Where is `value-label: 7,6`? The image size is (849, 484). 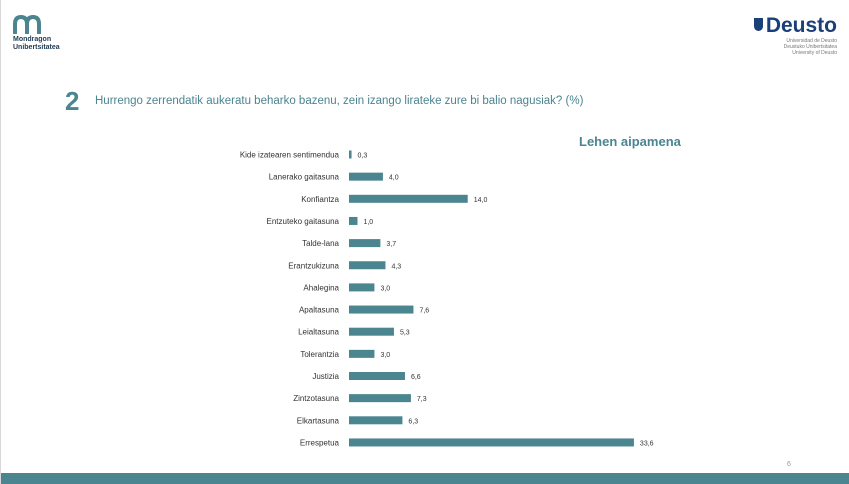
value-label: 7,6 is located at coordinates (424, 311).